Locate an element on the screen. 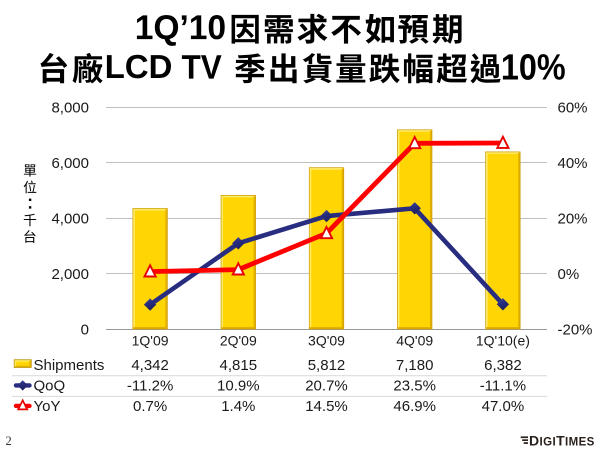 This screenshot has width=600, height=450. svg-text: 46.9% is located at coordinates (414, 406).